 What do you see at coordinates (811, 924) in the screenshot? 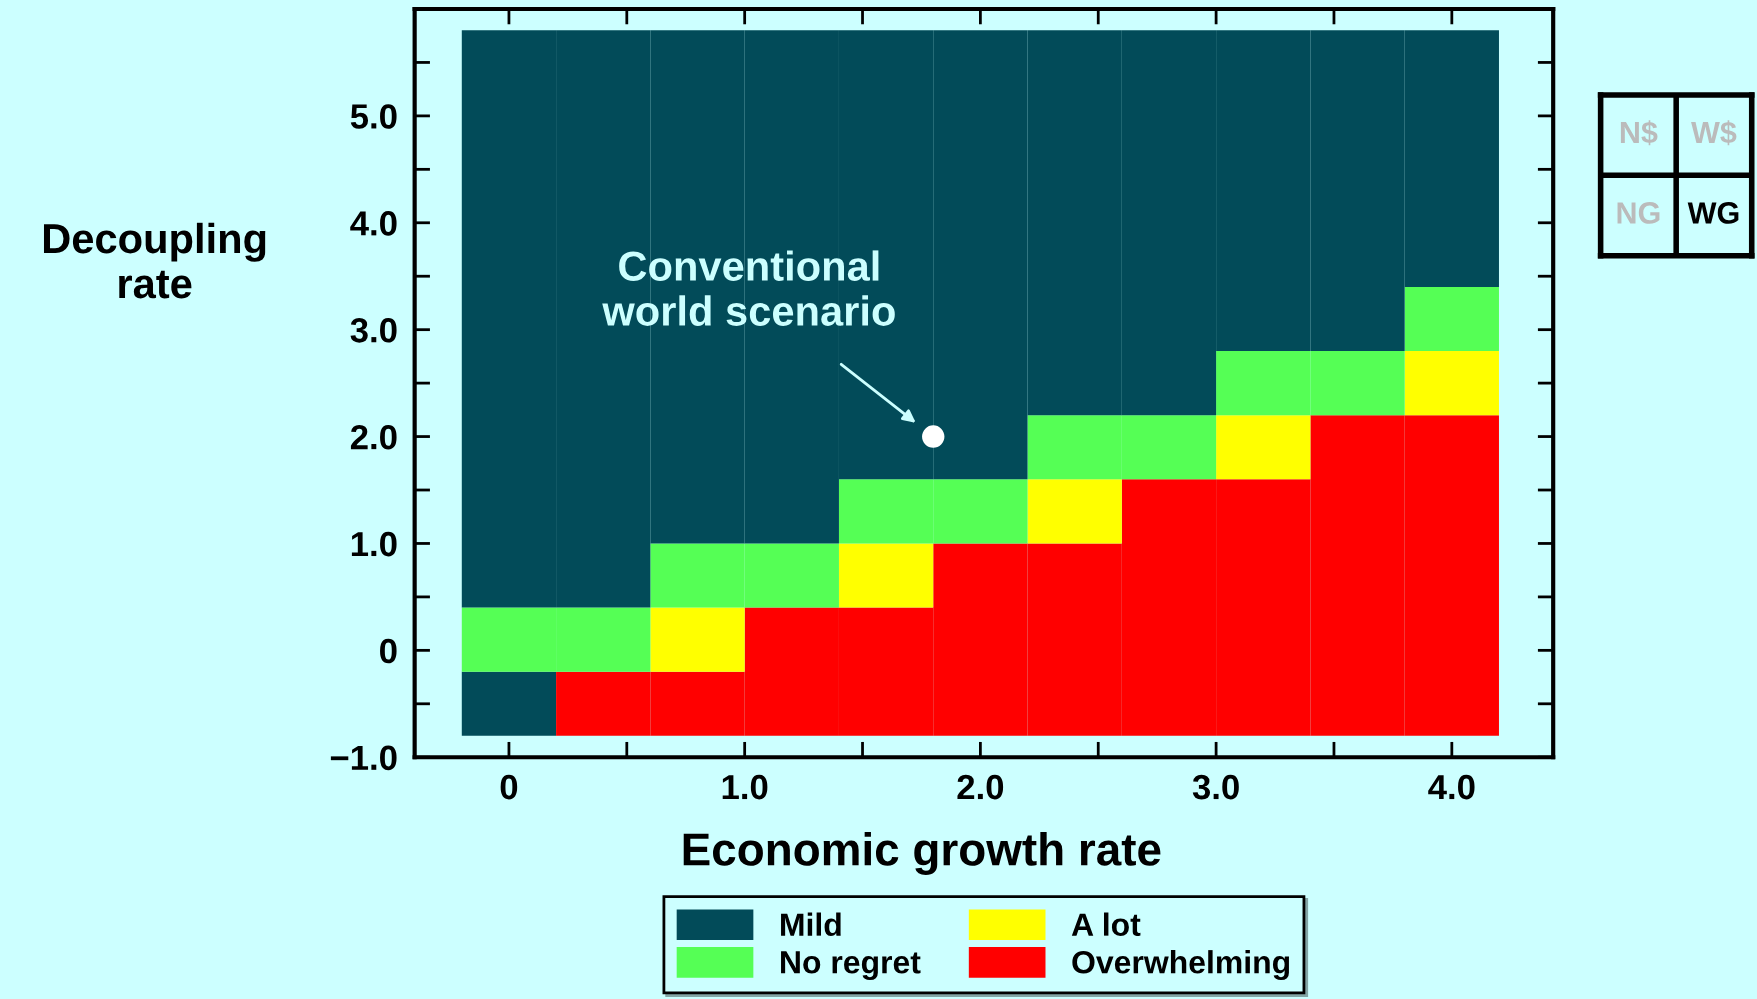
I see `legend-label: Mild` at bounding box center [811, 924].